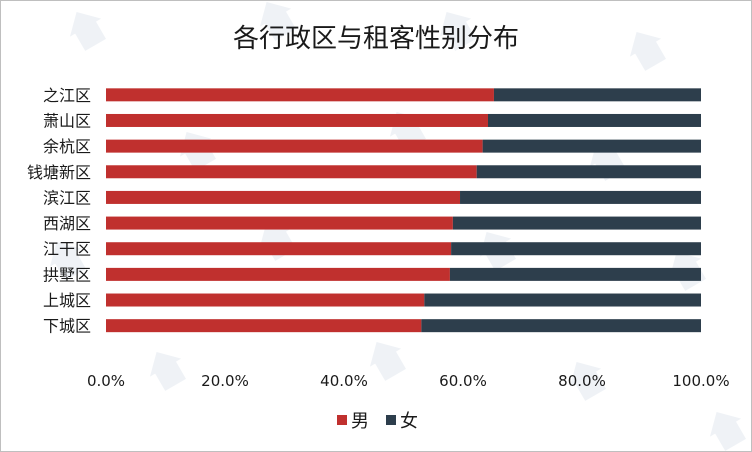 This screenshot has width=752, height=452. Describe the element at coordinates (67, 274) in the screenshot. I see `category-label-7: 拱墅区` at that location.